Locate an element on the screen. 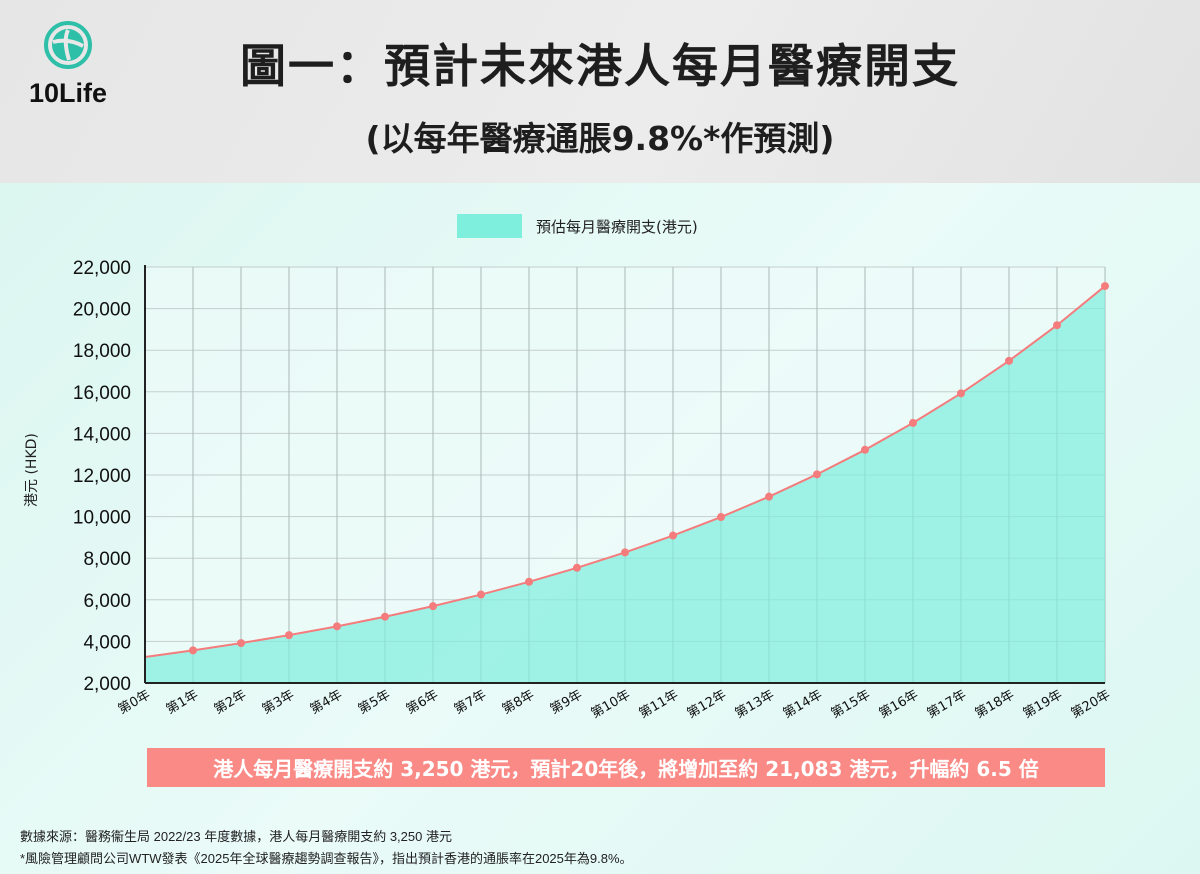  y-tick-label: 18,000 is located at coordinates (102, 351).